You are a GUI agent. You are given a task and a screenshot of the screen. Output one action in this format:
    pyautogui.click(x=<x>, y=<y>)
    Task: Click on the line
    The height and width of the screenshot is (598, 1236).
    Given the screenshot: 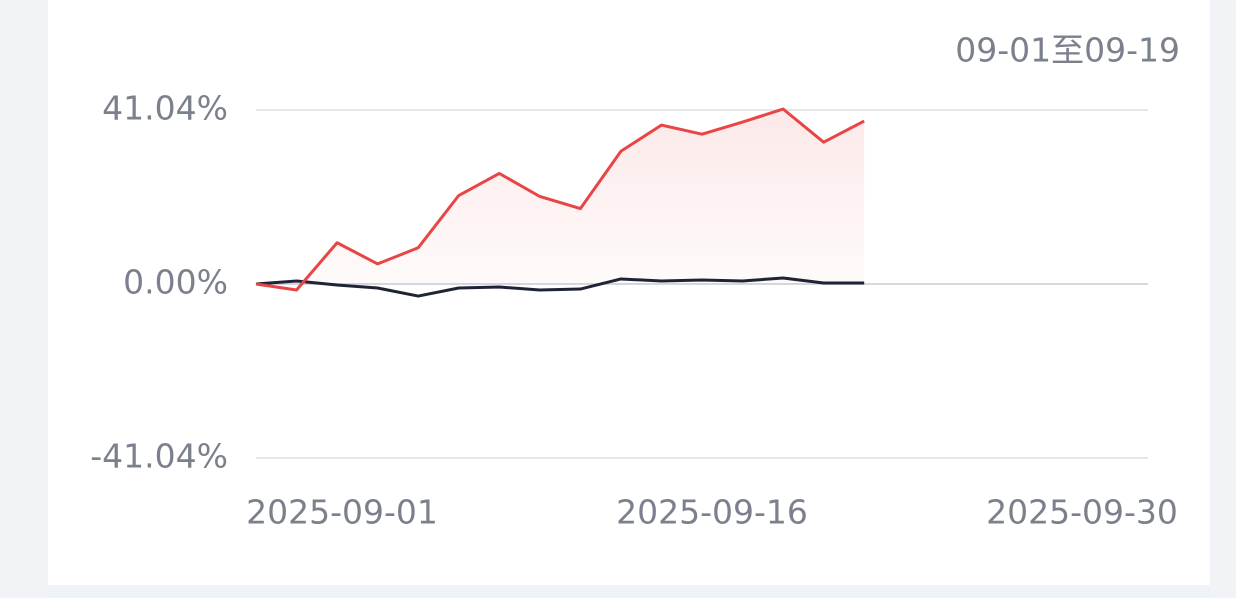 What is the action you would take?
    pyautogui.click(x=560, y=287)
    